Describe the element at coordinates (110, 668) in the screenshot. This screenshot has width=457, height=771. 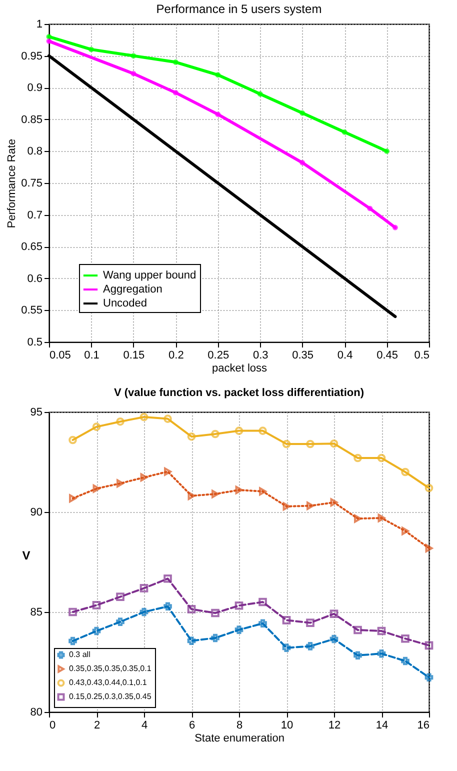
I see `legend-label: 0.35,0.35,0.35,0.35,0.1` at that location.